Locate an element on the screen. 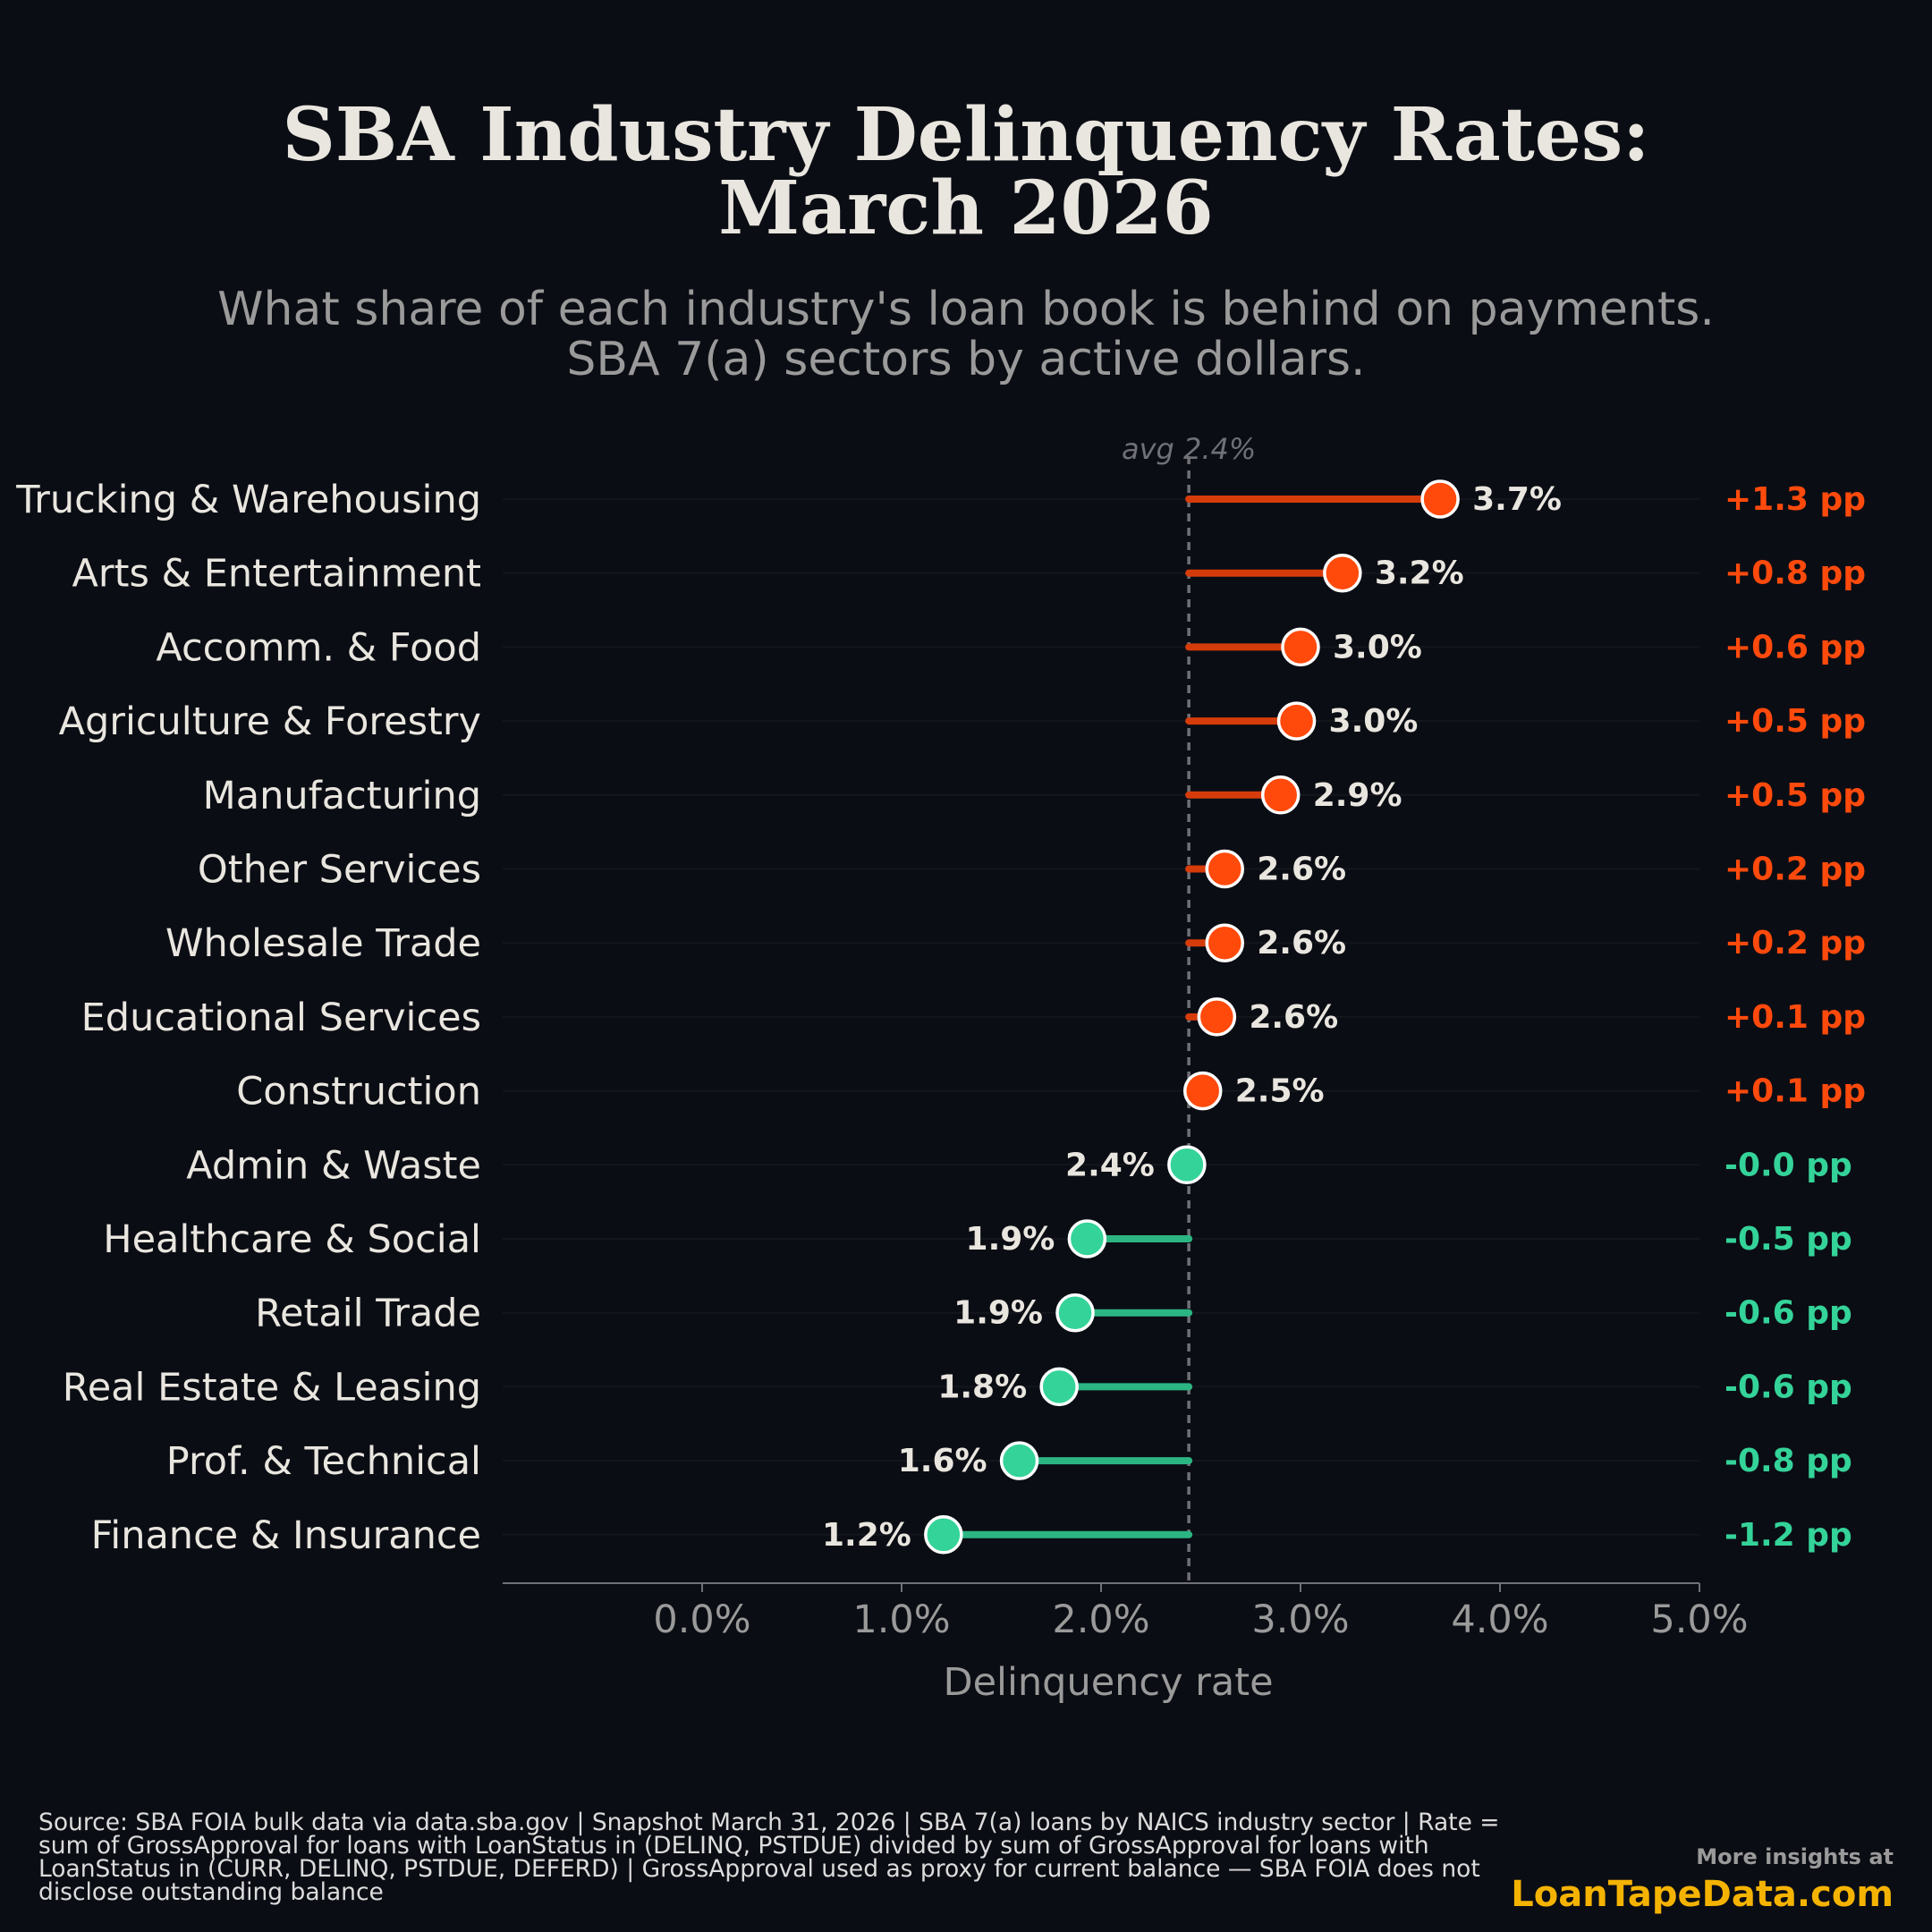 The width and height of the screenshot is (1932, 1932). value-label: 1.2% is located at coordinates (866, 1535).